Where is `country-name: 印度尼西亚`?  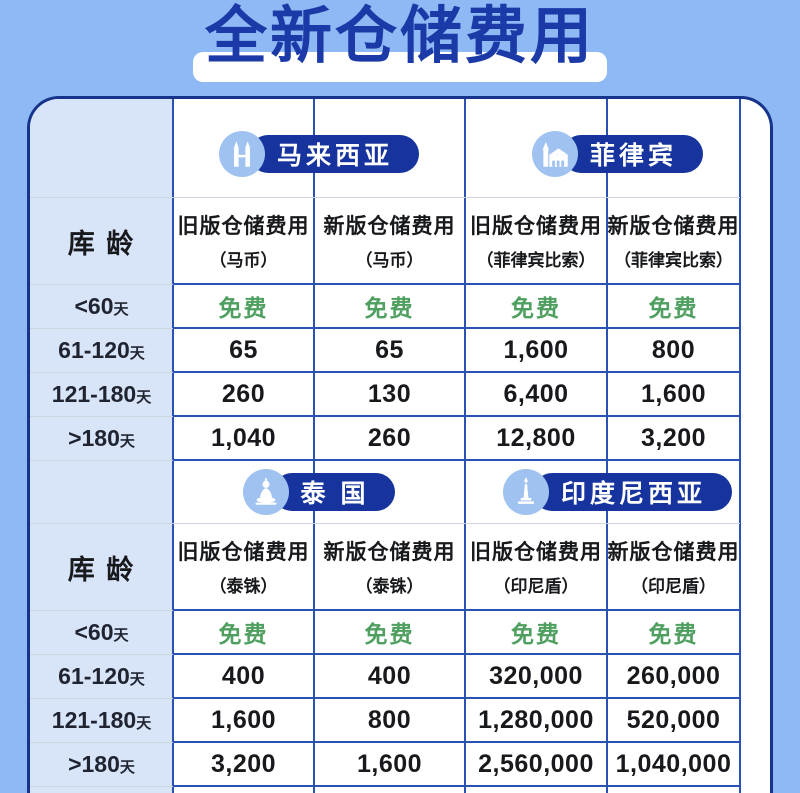
country-name: 印度尼西亚 is located at coordinates (632, 492).